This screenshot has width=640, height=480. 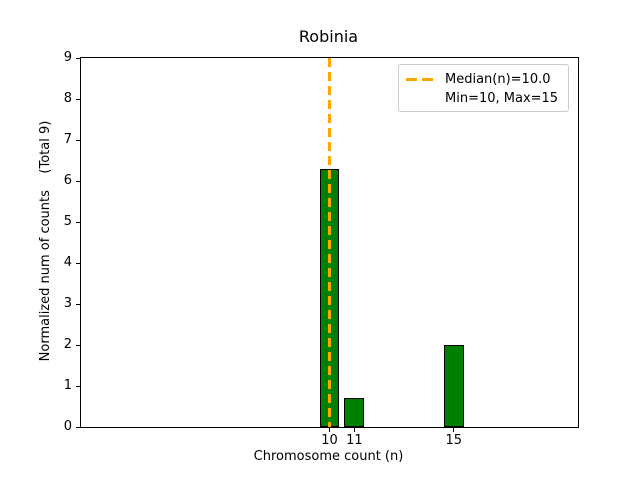 What do you see at coordinates (453, 386) in the screenshot?
I see `bar-n15` at bounding box center [453, 386].